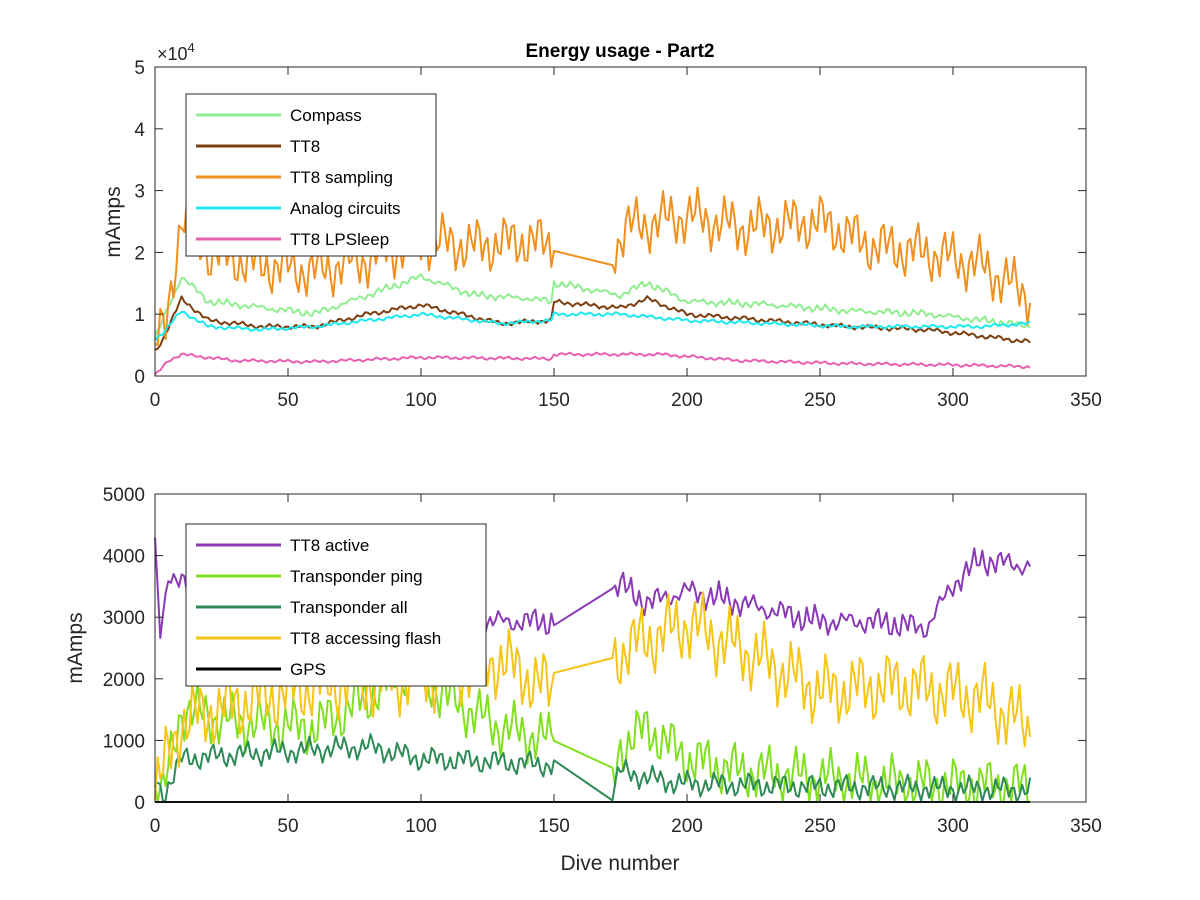 The image size is (1200, 900). Describe the element at coordinates (619, 51) in the screenshot. I see `chart-title: Energy usage - Part2` at that location.